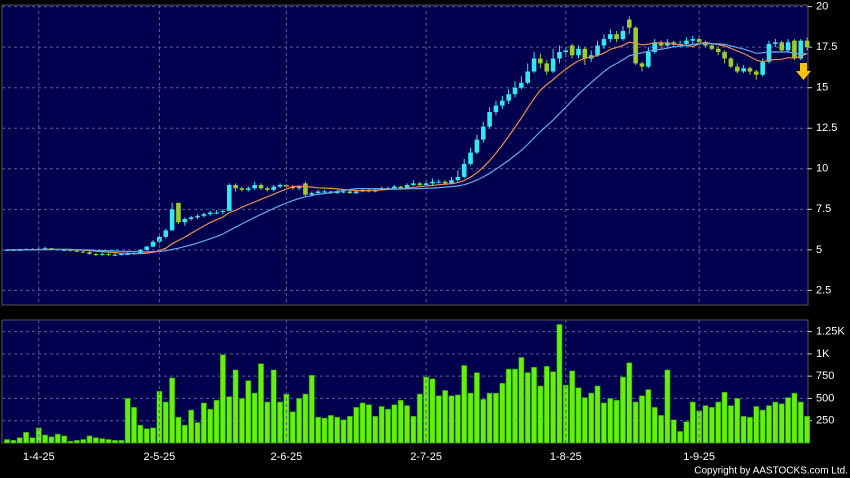  Describe the element at coordinates (160, 457) in the screenshot. I see `x-tick-label: 2-5-25` at that location.